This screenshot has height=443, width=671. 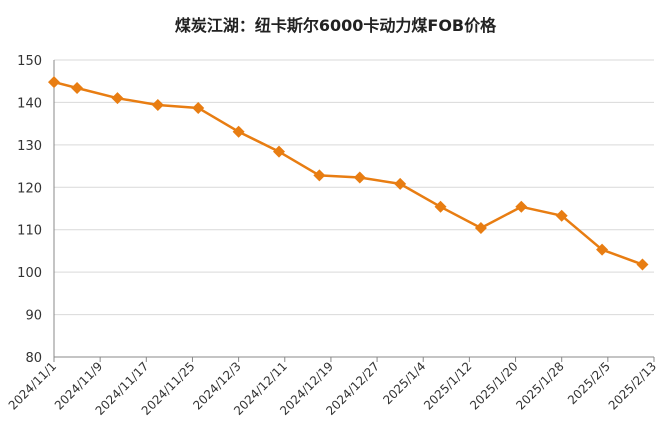 What do you see at coordinates (632, 385) in the screenshot?
I see `x-tick-label: 2025/2/13` at bounding box center [632, 385].